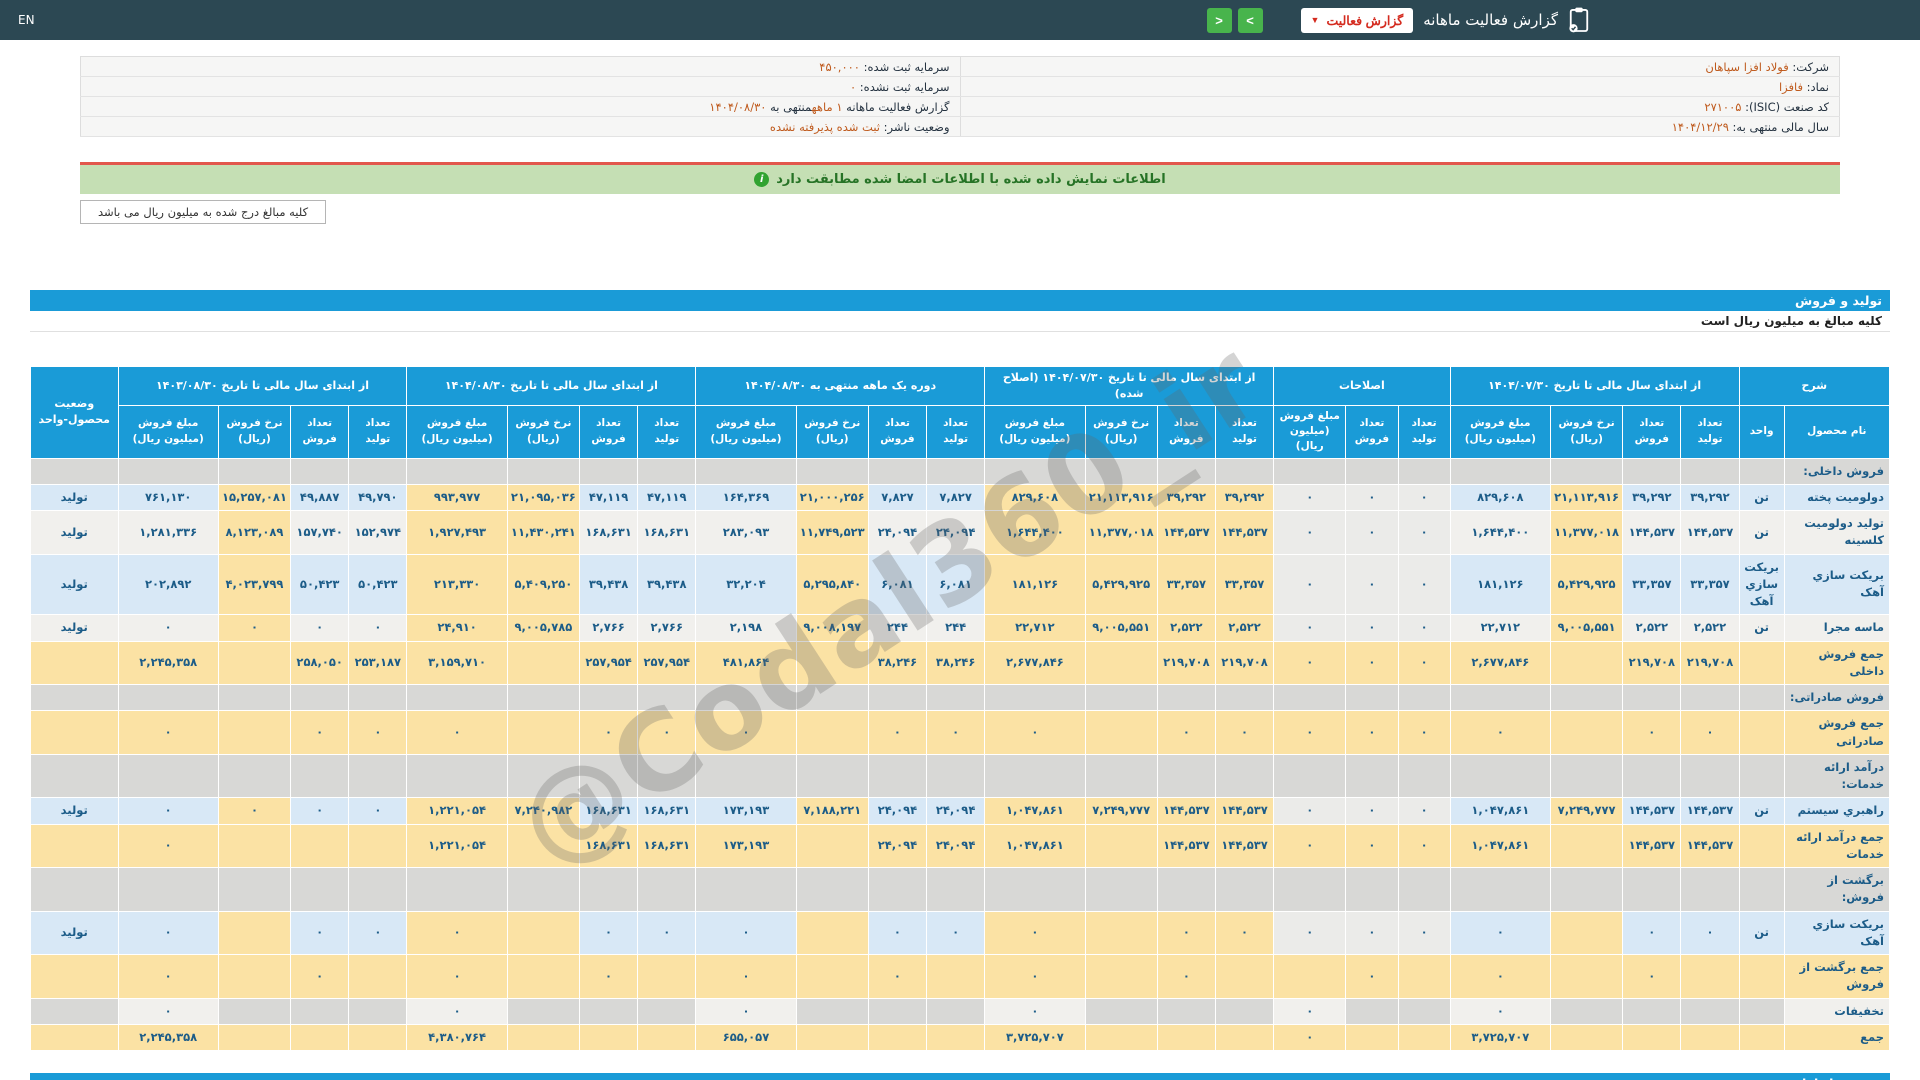 The width and height of the screenshot is (1920, 1080). I want to click on table-cell: ۲,۷۶۶, so click(667, 628).